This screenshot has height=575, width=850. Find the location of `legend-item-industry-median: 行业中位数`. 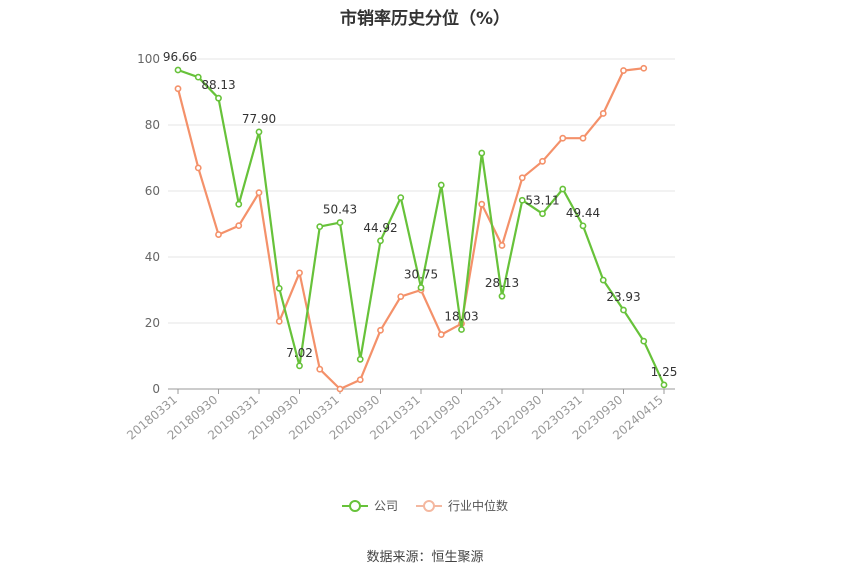

legend-item-industry-median: 行业中位数 is located at coordinates (462, 505).